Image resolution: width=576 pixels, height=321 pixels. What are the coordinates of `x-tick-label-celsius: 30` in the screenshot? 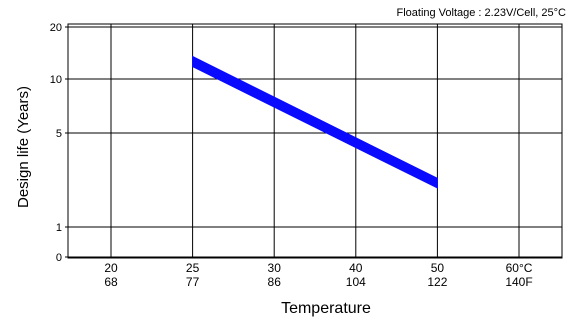 It's located at (275, 268).